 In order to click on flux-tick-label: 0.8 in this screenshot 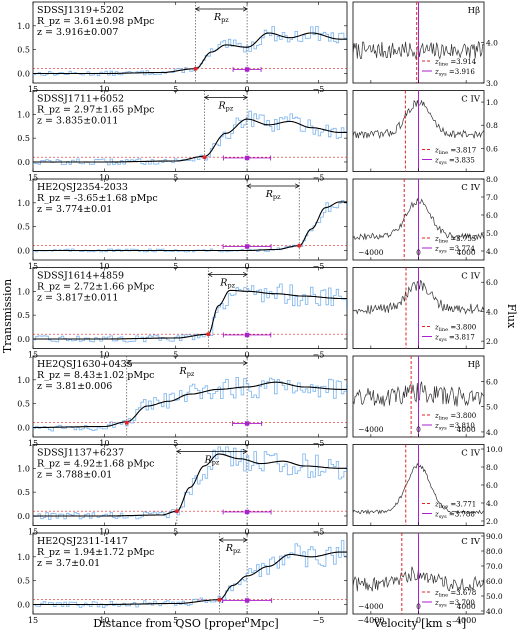, I will do `click(492, 125)`.